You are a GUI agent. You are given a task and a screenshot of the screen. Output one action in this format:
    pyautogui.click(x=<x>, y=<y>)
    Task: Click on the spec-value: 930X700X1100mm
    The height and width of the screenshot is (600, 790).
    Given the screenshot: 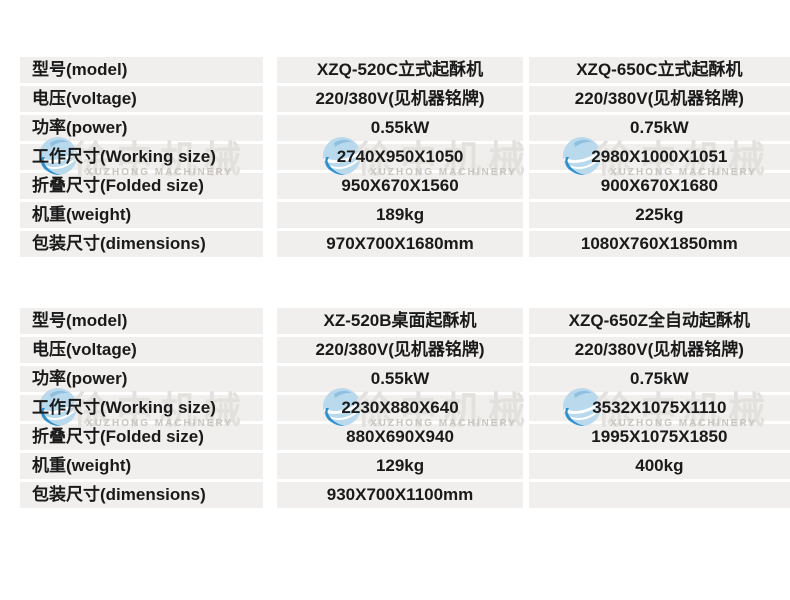 What is the action you would take?
    pyautogui.click(x=400, y=494)
    